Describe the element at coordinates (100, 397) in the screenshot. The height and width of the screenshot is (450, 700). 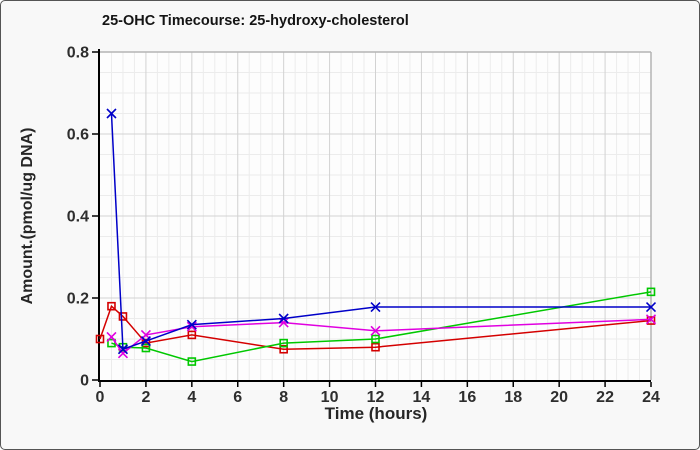
I see `x-tick-label: 0` at that location.